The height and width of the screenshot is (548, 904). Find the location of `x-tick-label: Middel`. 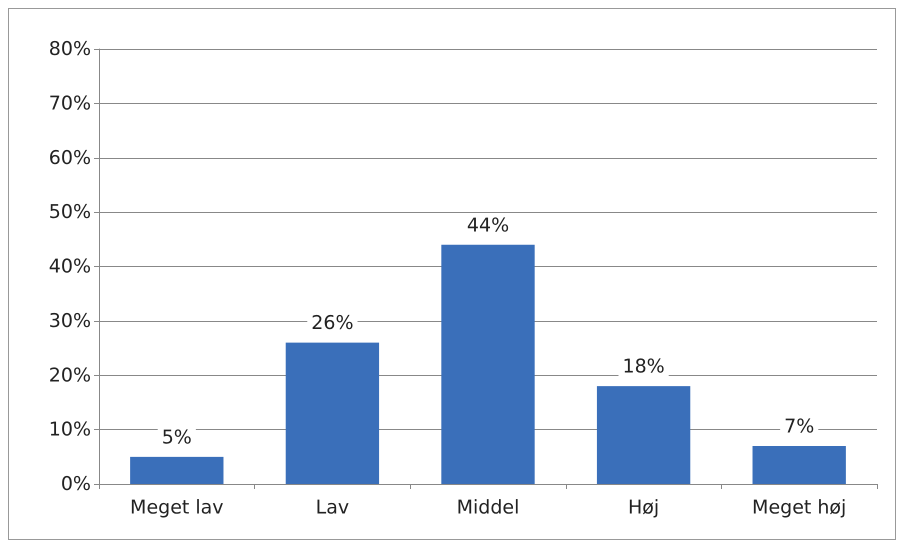

x-tick-label: Middel is located at coordinates (488, 507).